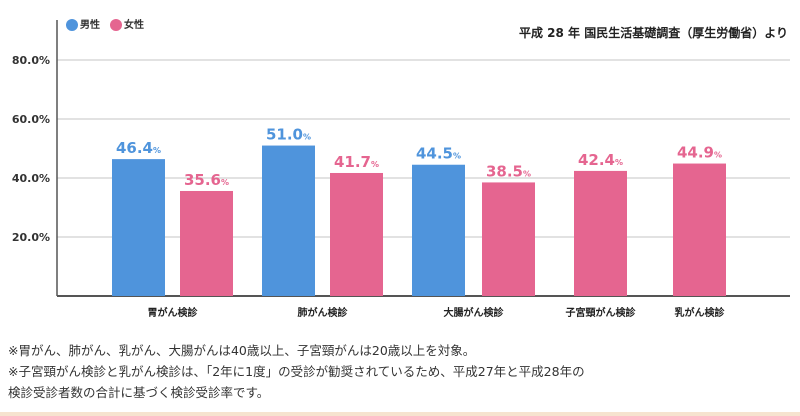 This screenshot has height=416, width=800. I want to click on y-tick-label: 40.0%, so click(31, 178).